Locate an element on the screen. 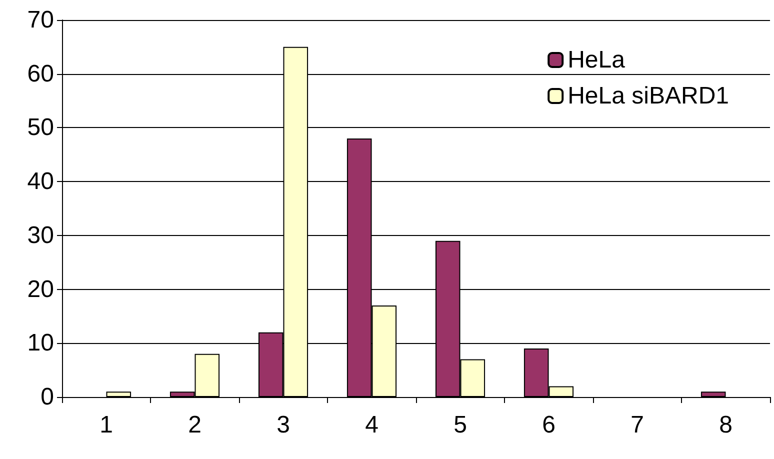 The image size is (774, 459). x-tick-label: 6 is located at coordinates (549, 425).